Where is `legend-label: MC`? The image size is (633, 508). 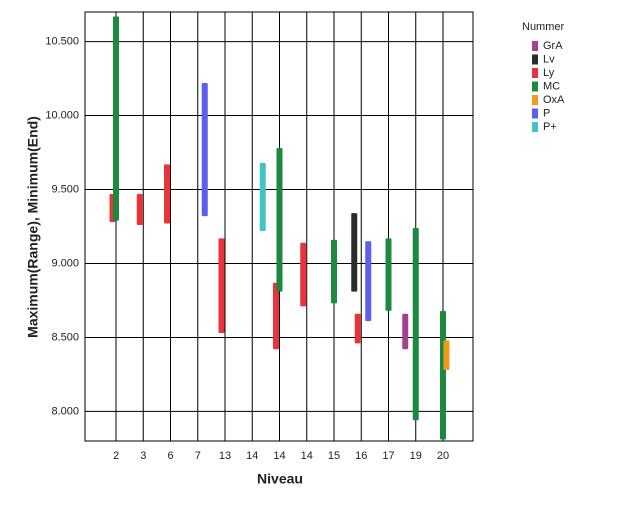
legend-label: MC is located at coordinates (551, 86).